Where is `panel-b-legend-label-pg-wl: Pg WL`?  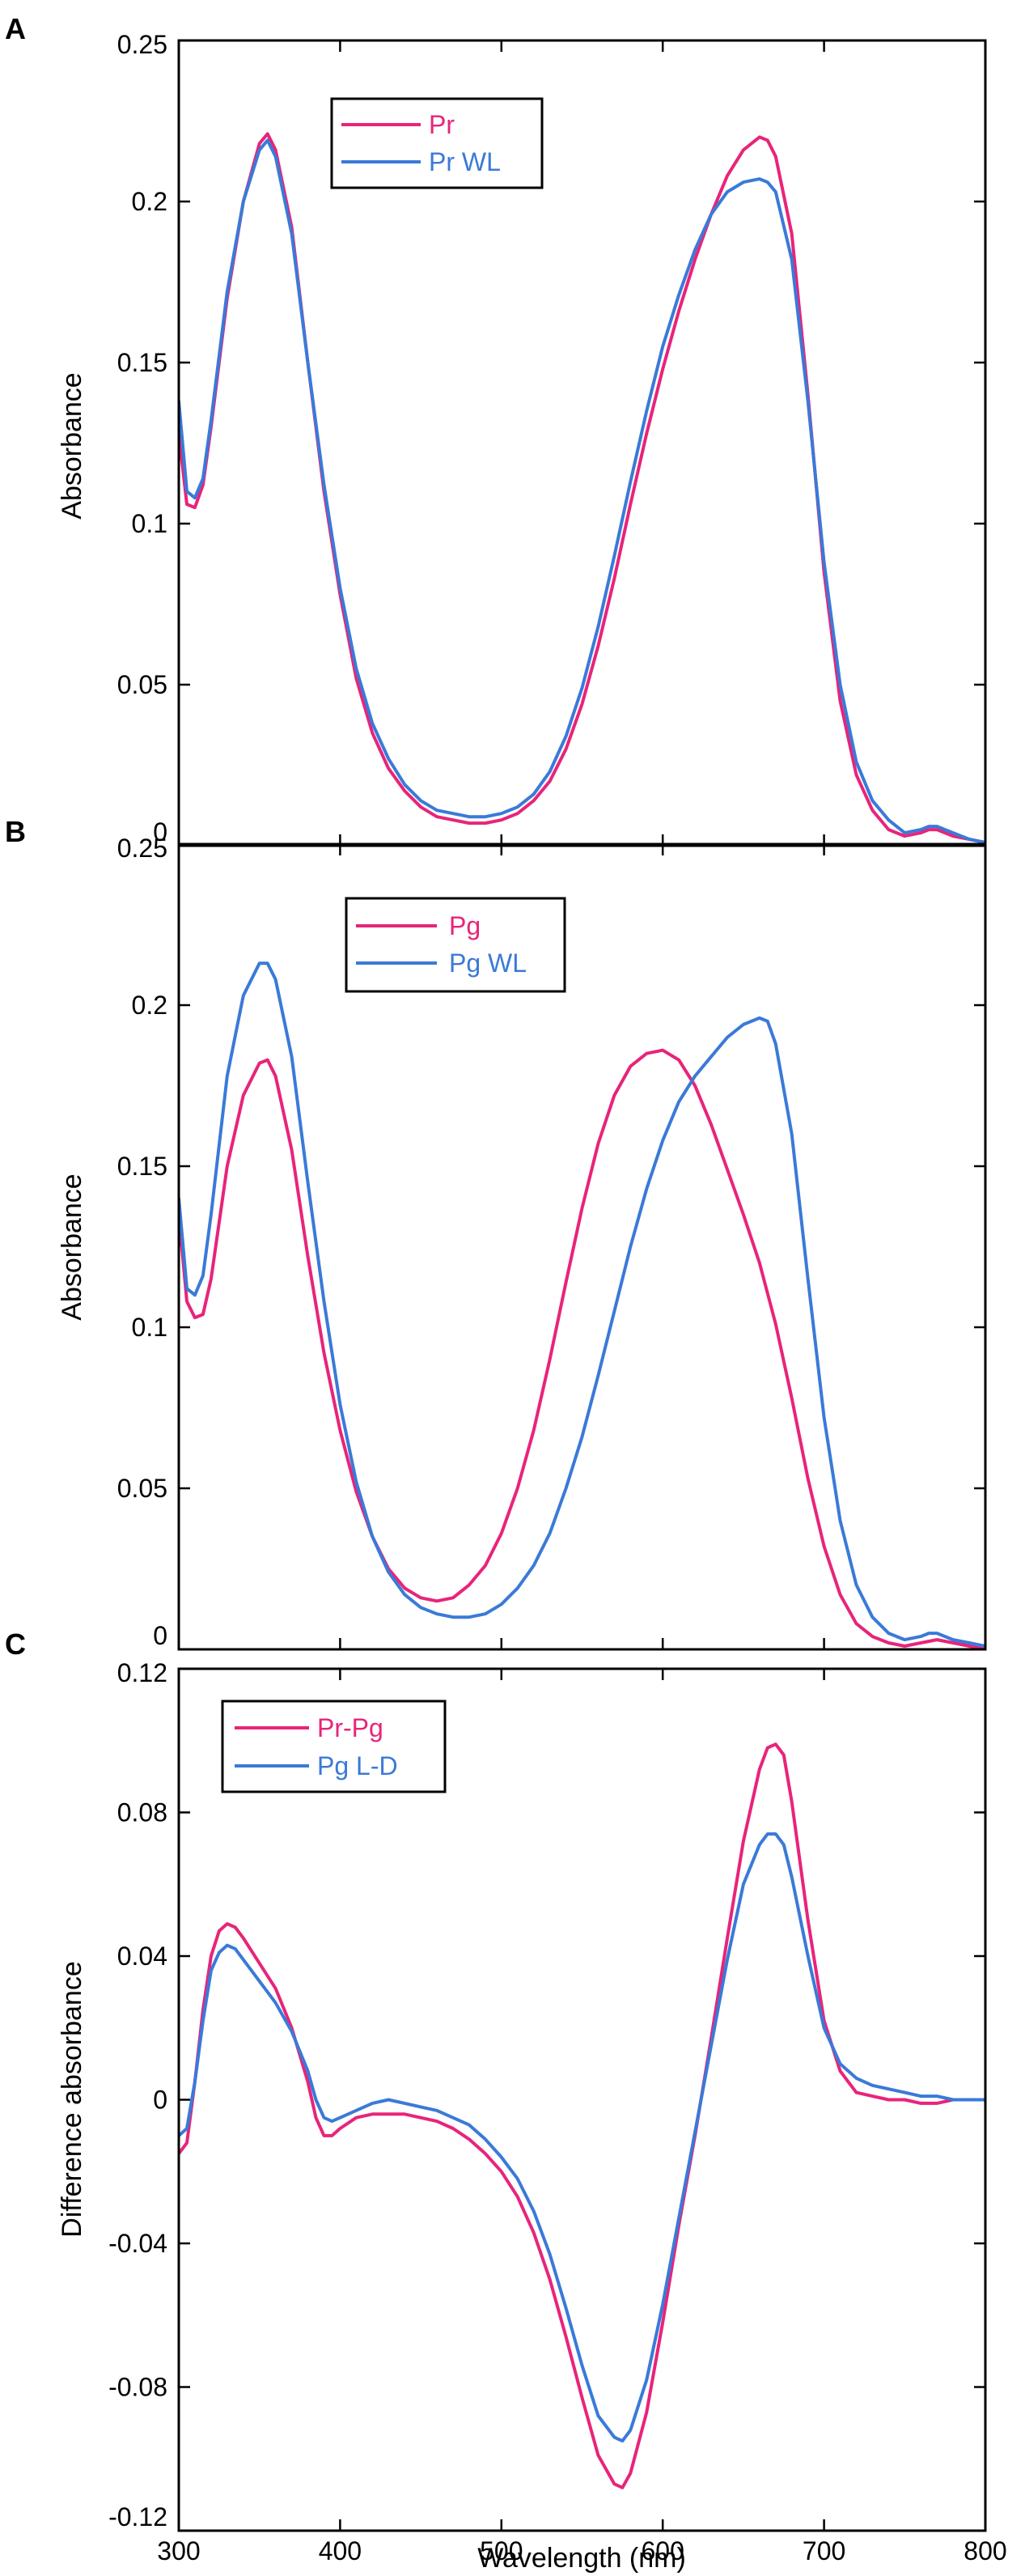 panel-b-legend-label-pg-wl: Pg WL is located at coordinates (488, 963).